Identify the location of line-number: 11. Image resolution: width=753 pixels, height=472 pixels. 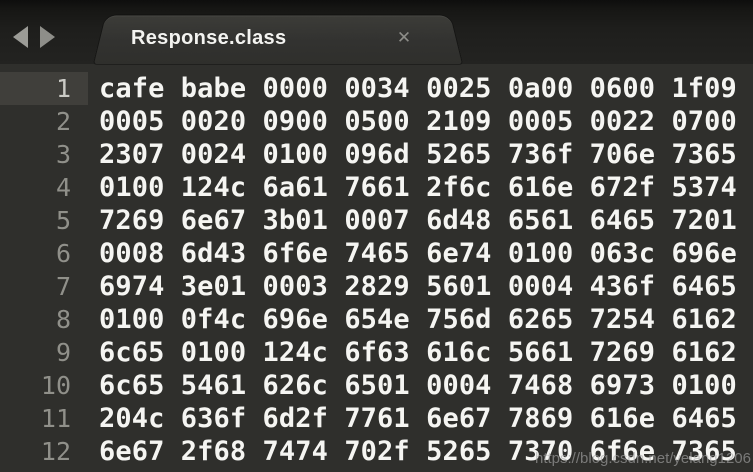
(55, 418).